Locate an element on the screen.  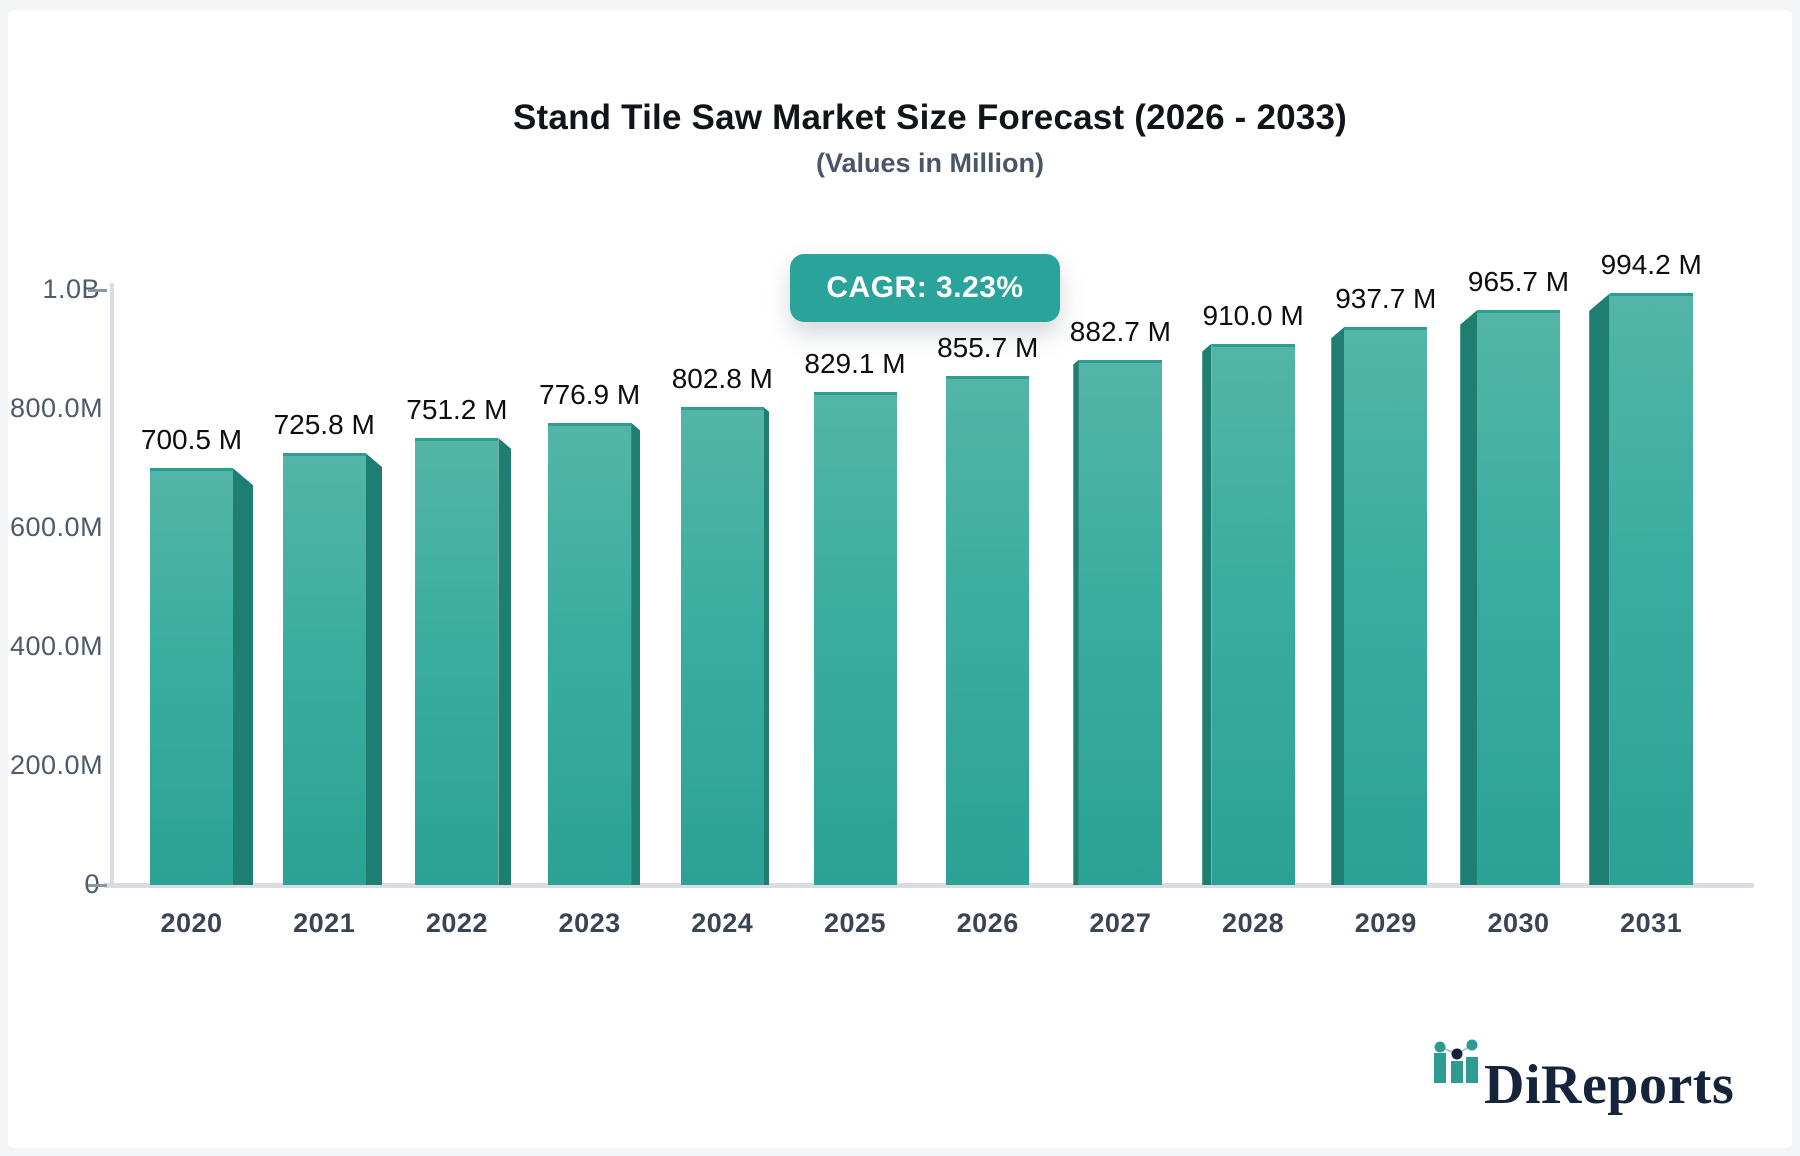
cagr-badge: CAGR: 3.23% is located at coordinates (925, 288).